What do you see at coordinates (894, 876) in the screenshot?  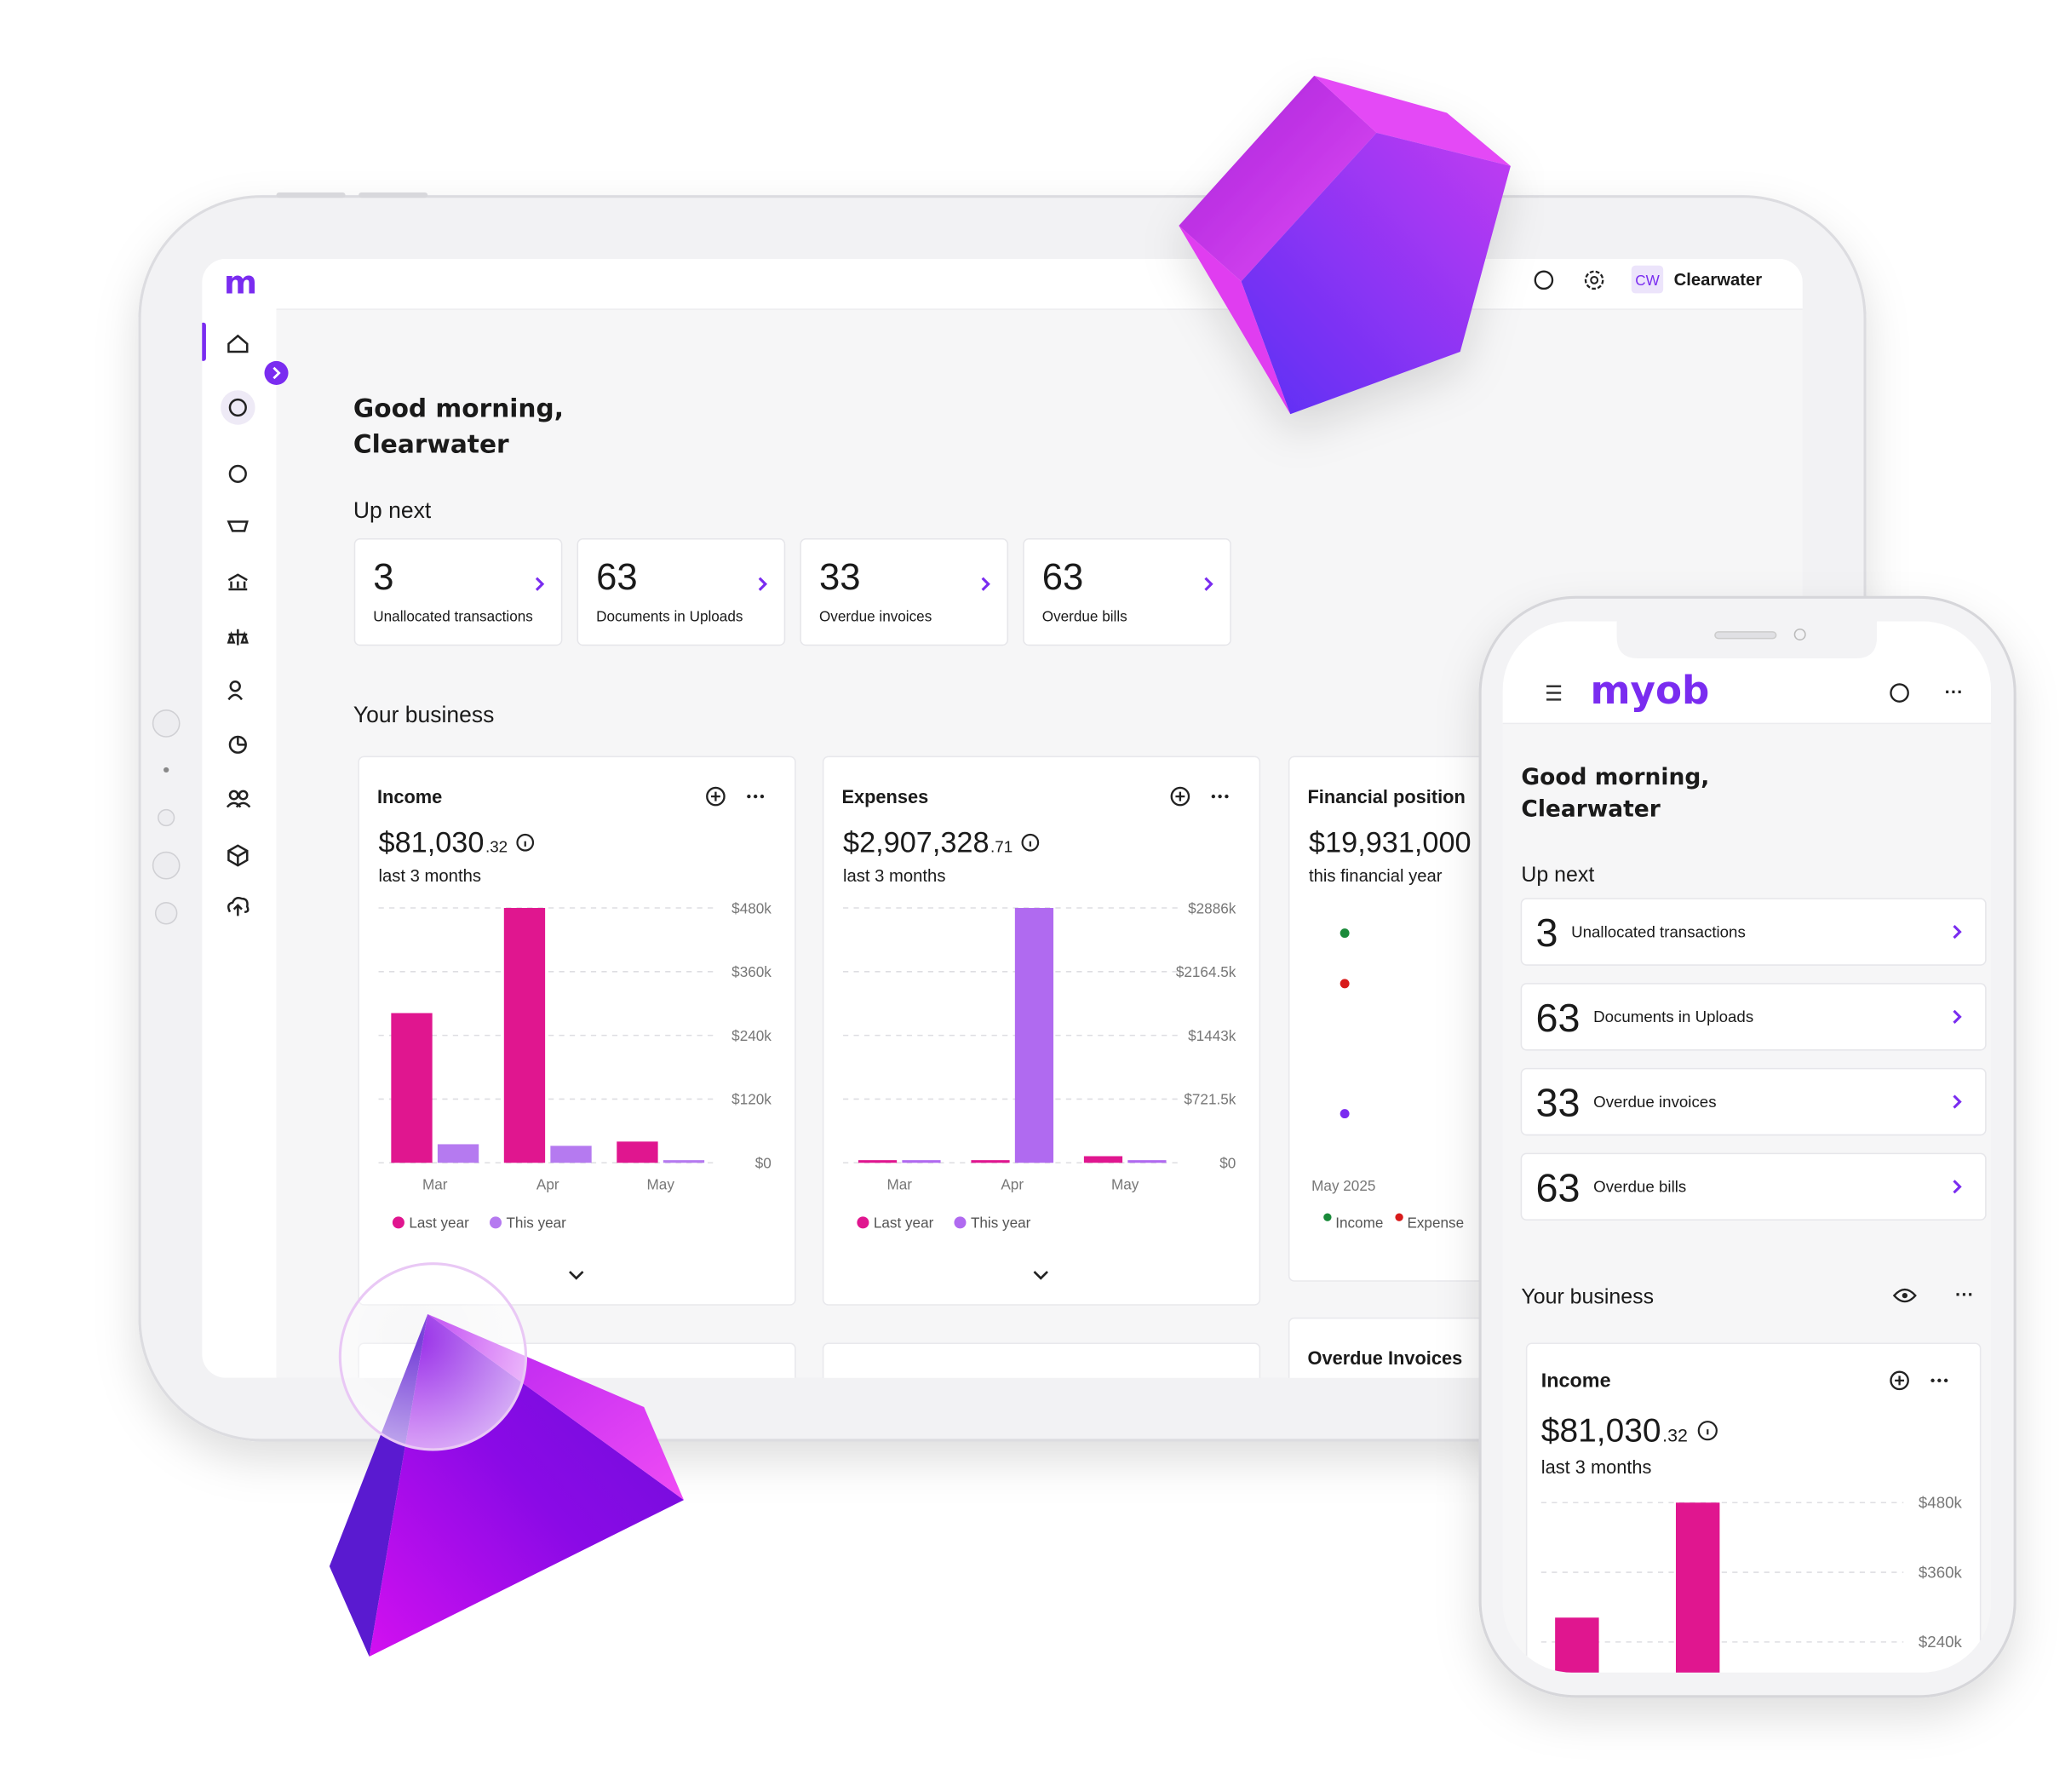 I see `card-period: last 3 months` at bounding box center [894, 876].